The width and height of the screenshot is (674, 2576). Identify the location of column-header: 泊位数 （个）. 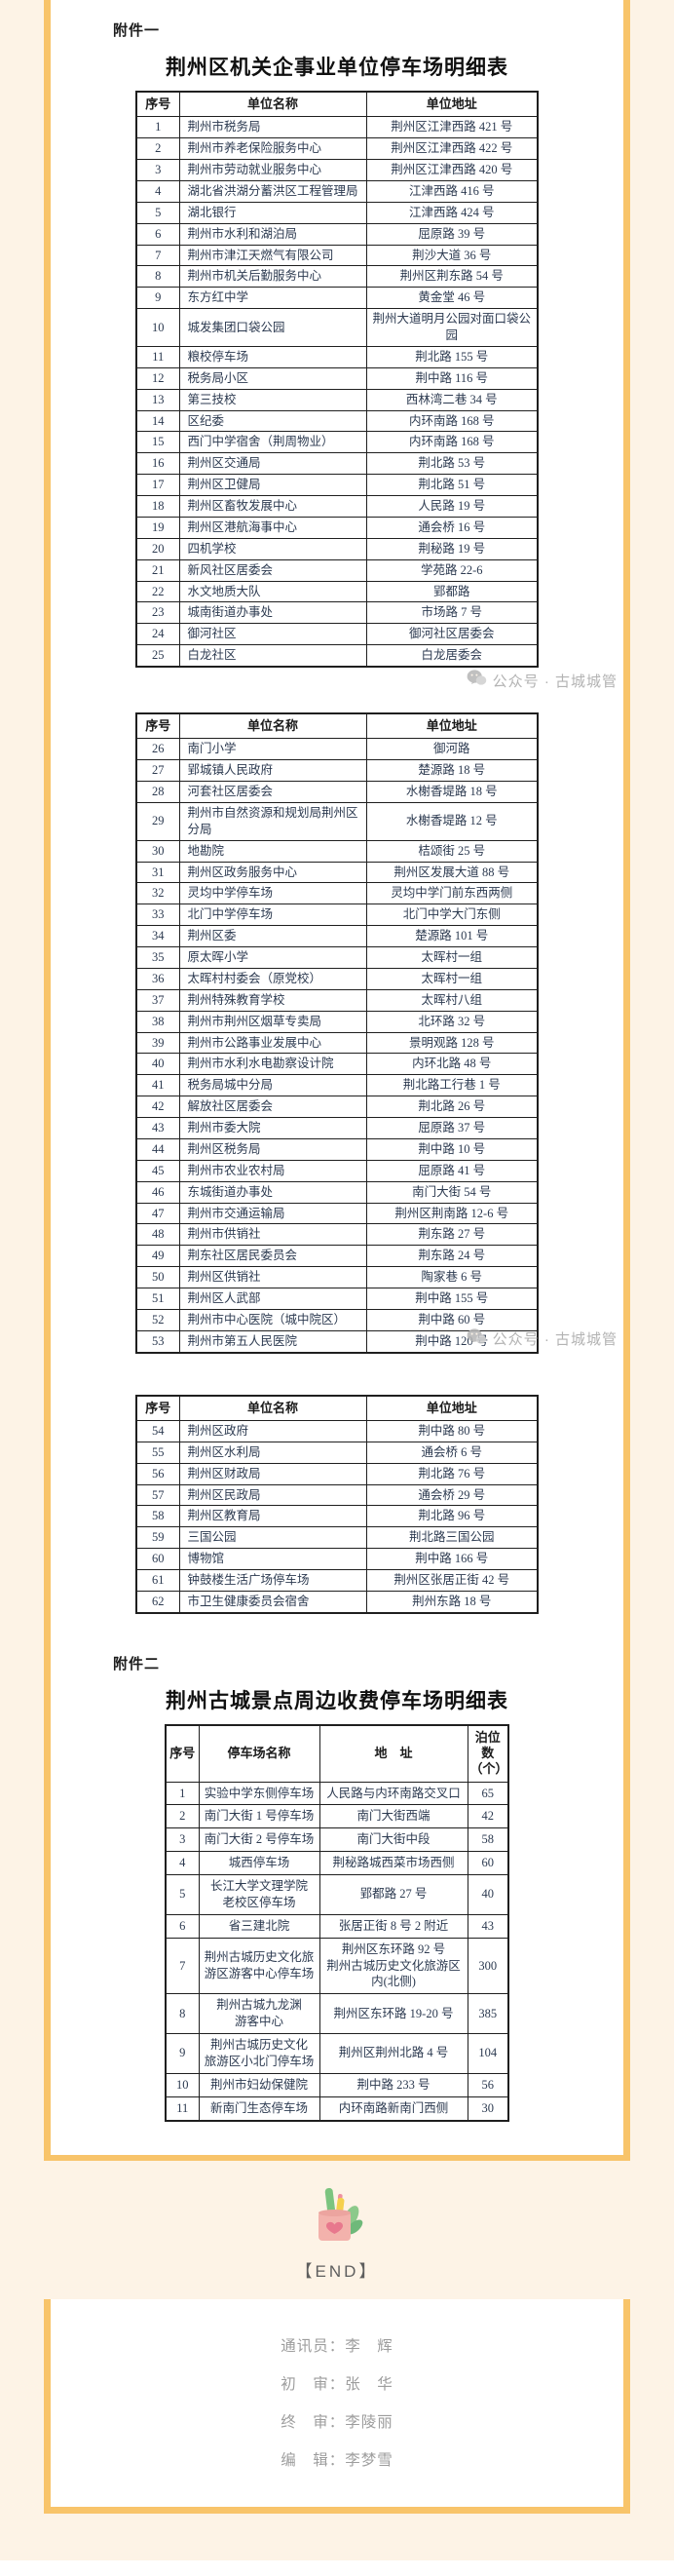
(488, 1753).